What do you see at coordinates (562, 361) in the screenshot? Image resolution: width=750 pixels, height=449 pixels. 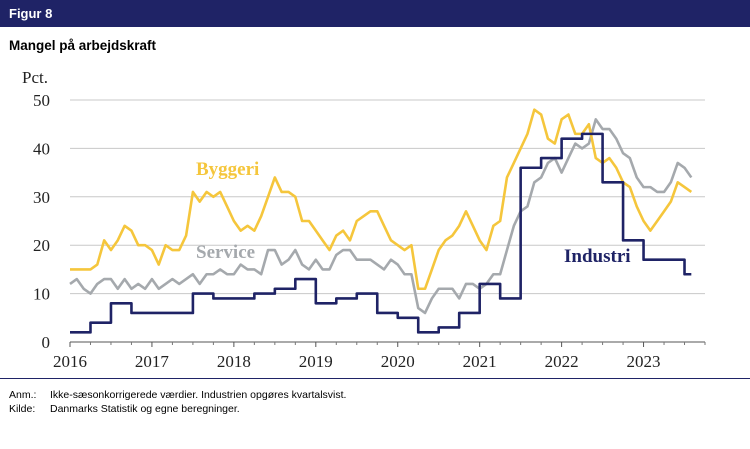 I see `x-tick-label-2022: 2022` at bounding box center [562, 361].